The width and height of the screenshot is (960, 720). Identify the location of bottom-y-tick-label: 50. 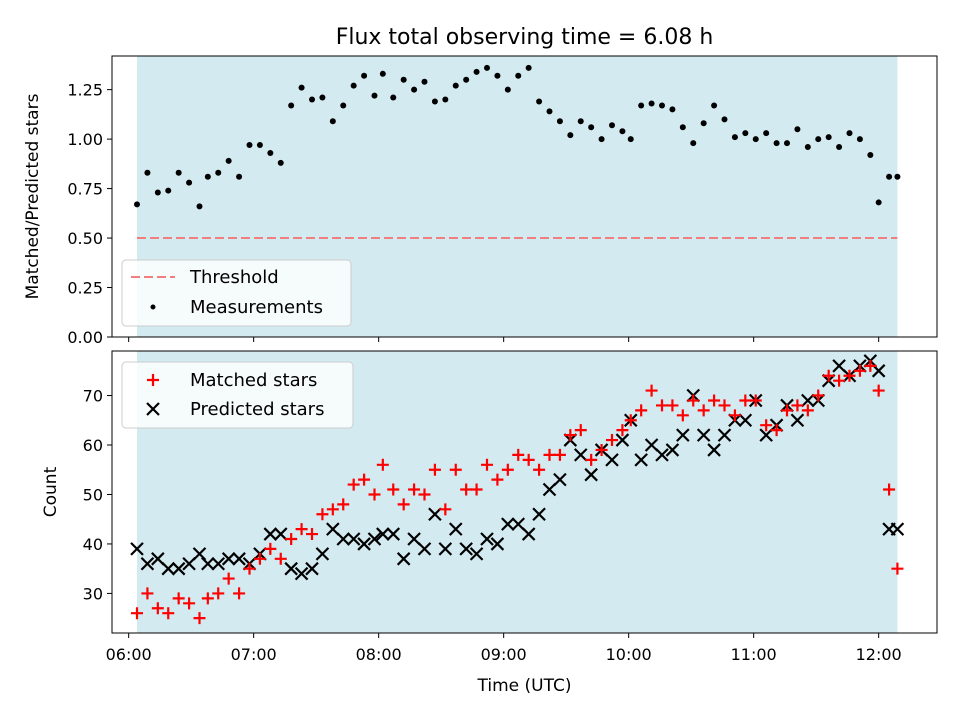
(93, 494).